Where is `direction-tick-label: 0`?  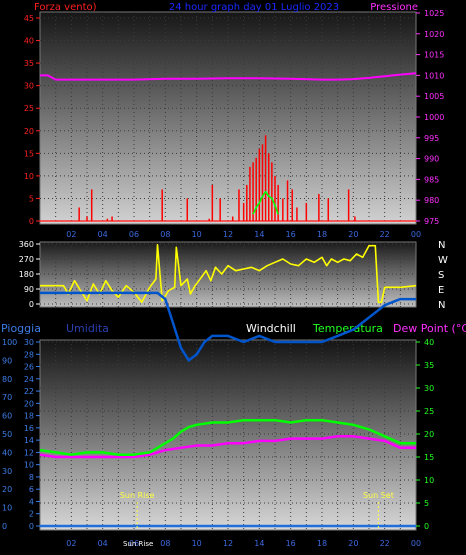 direction-tick-label: 0 is located at coordinates (31, 304).